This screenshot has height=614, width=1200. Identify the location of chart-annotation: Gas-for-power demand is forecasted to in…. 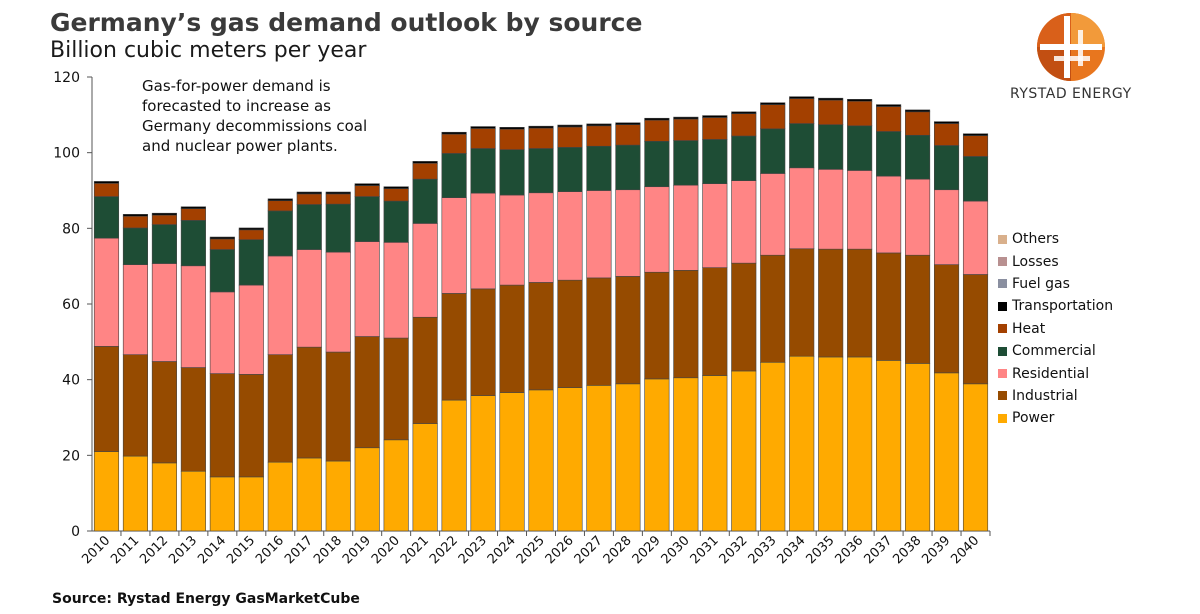
(255, 116).